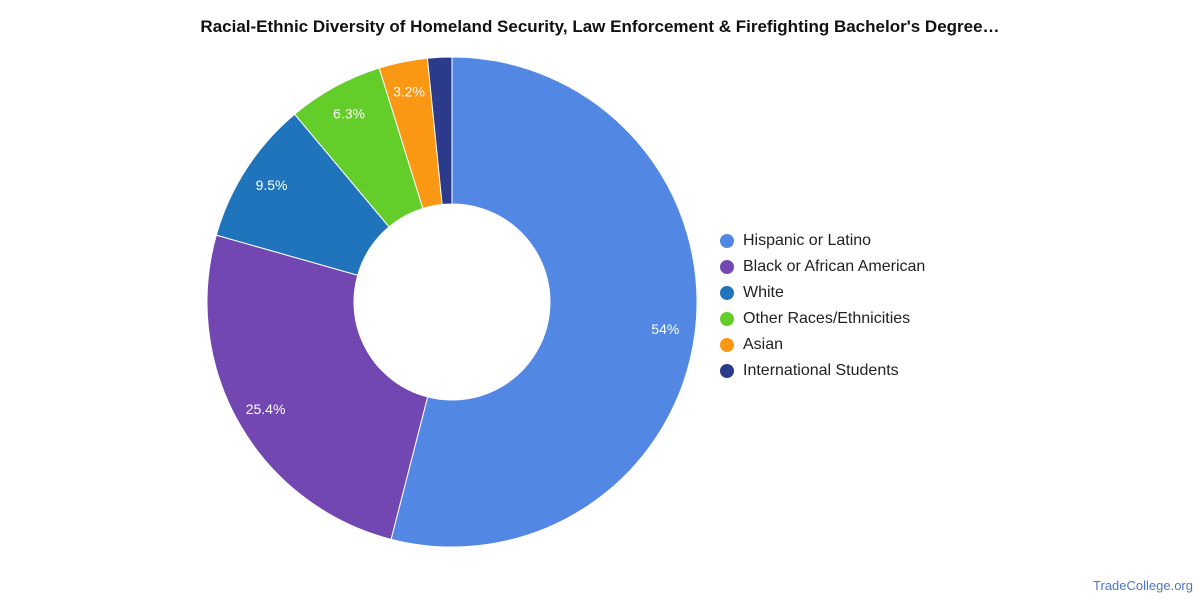 This screenshot has width=1200, height=600. Describe the element at coordinates (763, 344) in the screenshot. I see `legend-label: Asian` at that location.